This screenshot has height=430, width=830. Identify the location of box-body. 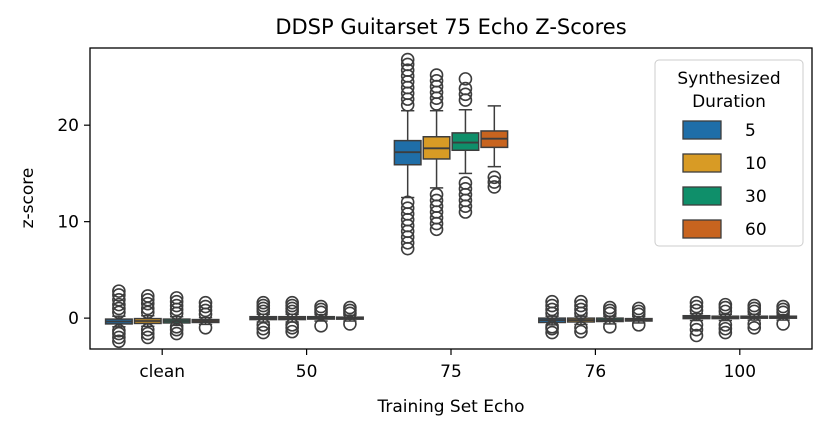
(465, 142).